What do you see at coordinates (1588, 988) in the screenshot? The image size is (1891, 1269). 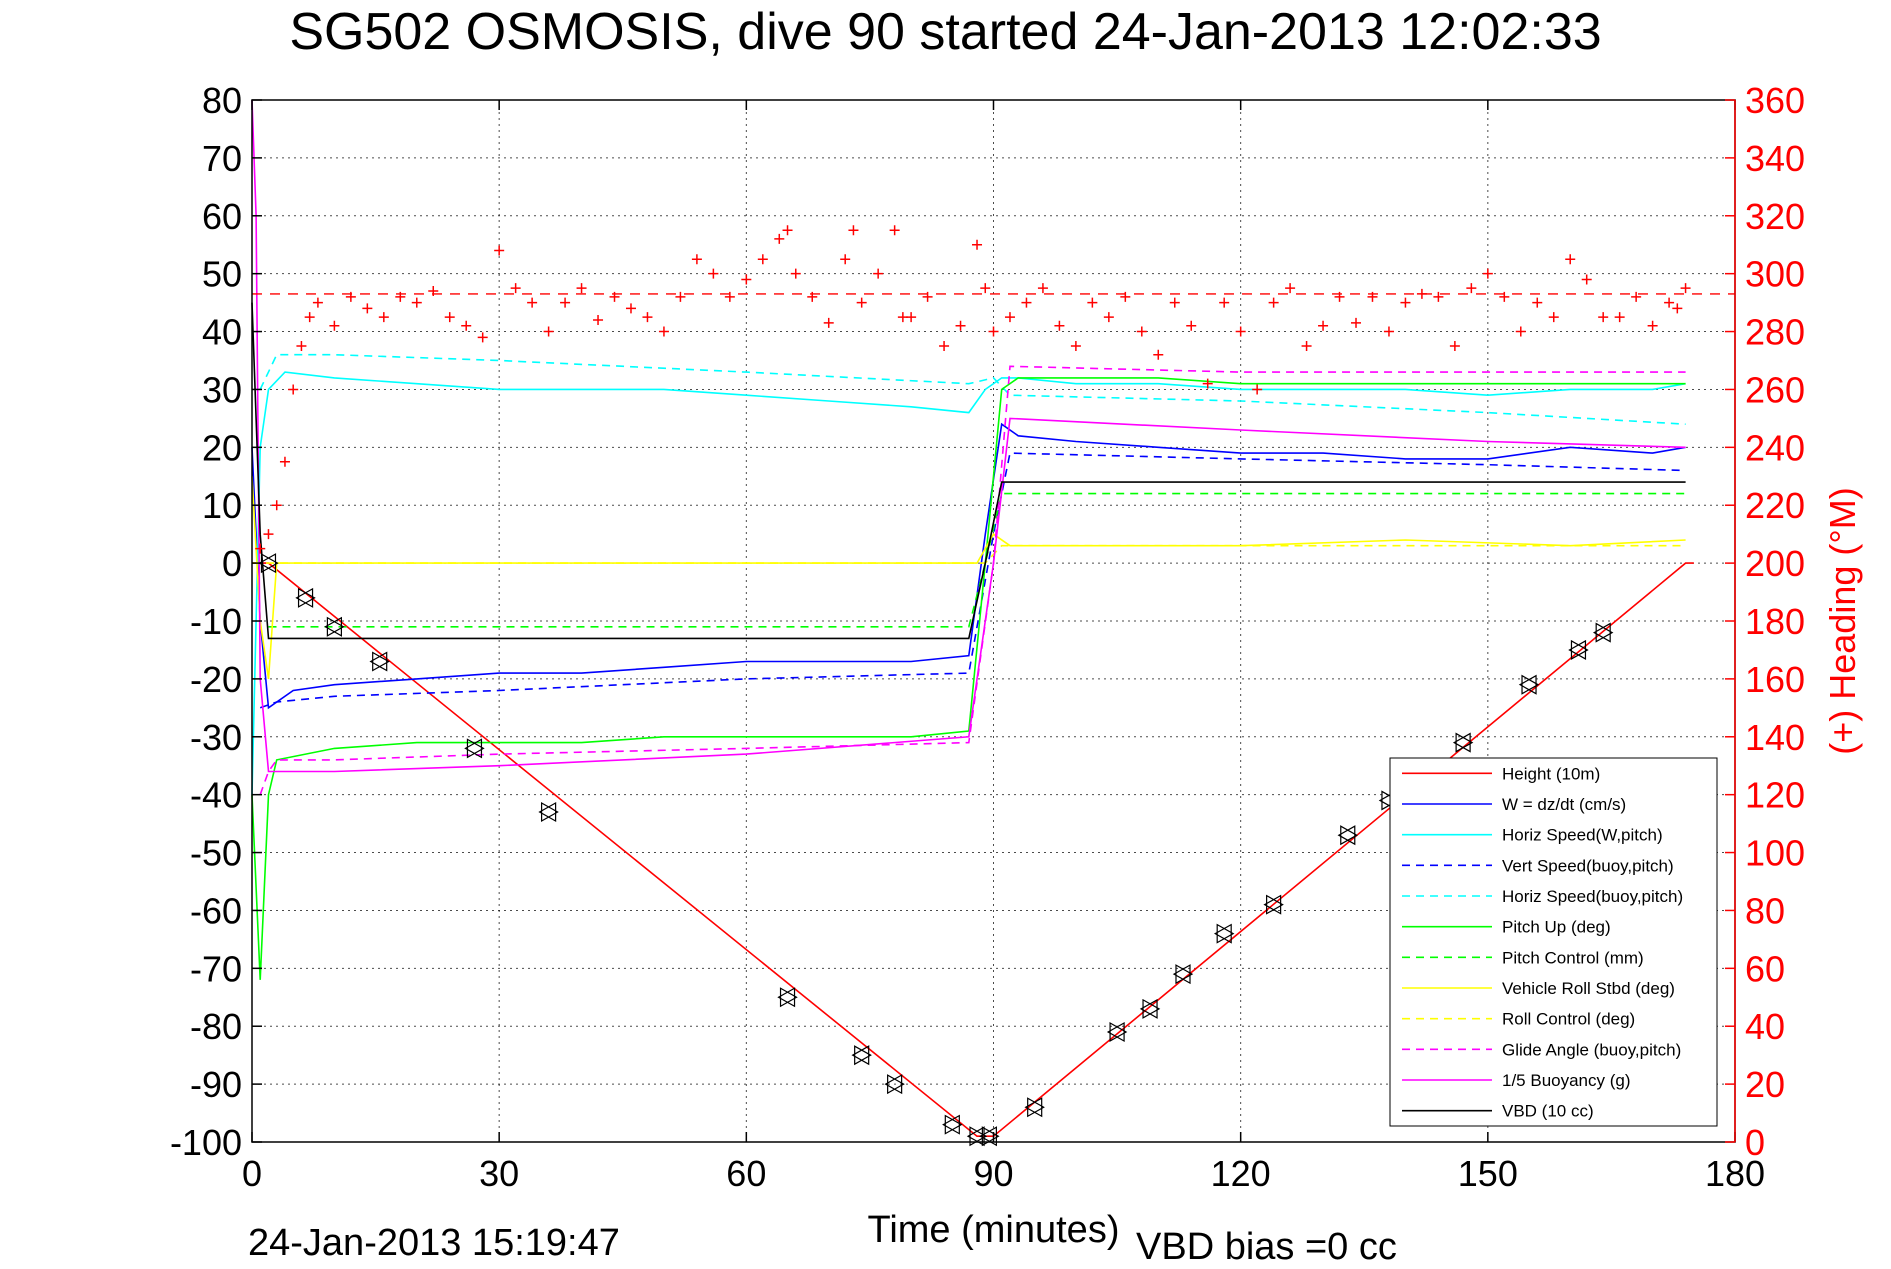 I see `legend-label: Vehicle Roll Stbd (deg)` at bounding box center [1588, 988].